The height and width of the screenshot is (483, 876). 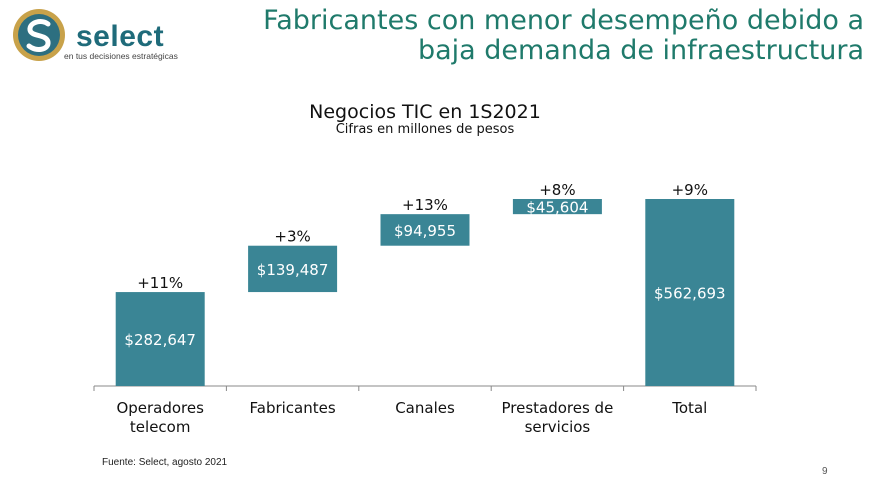 I want to click on logo-tagline: en tus decisiones estratégicas, so click(x=121, y=56).